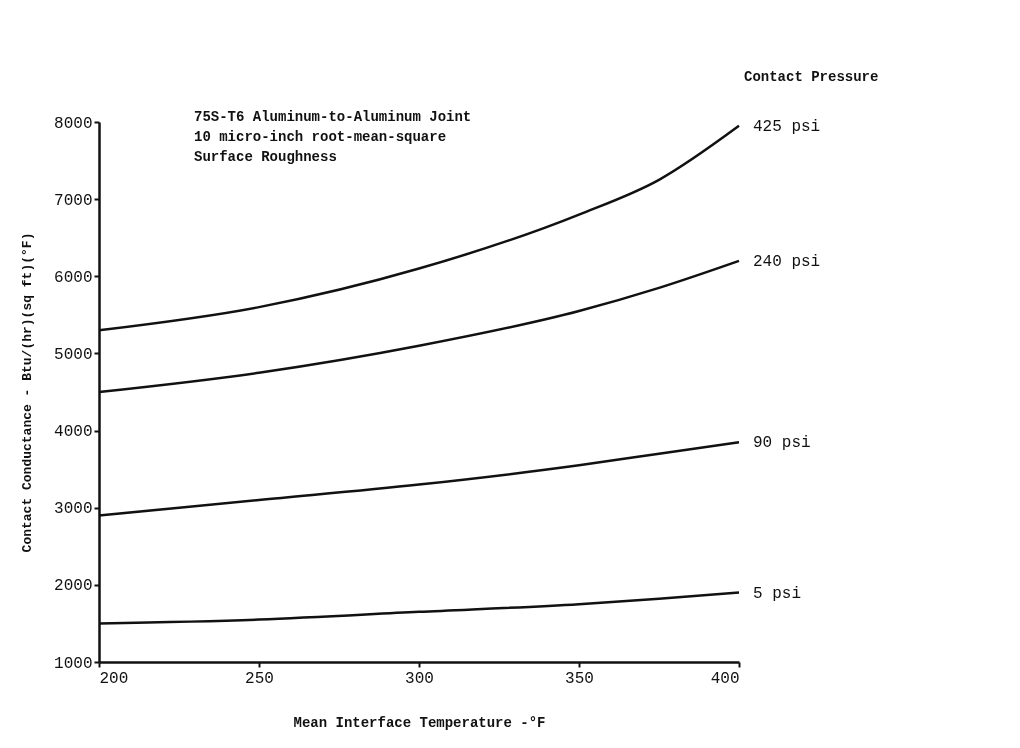 Image resolution: width=1020 pixels, height=748 pixels. Describe the element at coordinates (782, 443) in the screenshot. I see `series-label: 90 psi` at that location.